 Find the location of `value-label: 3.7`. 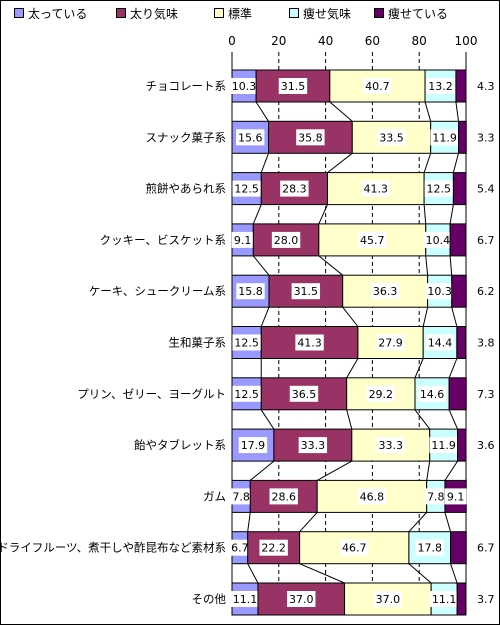

value-label: 3.7 is located at coordinates (486, 599).